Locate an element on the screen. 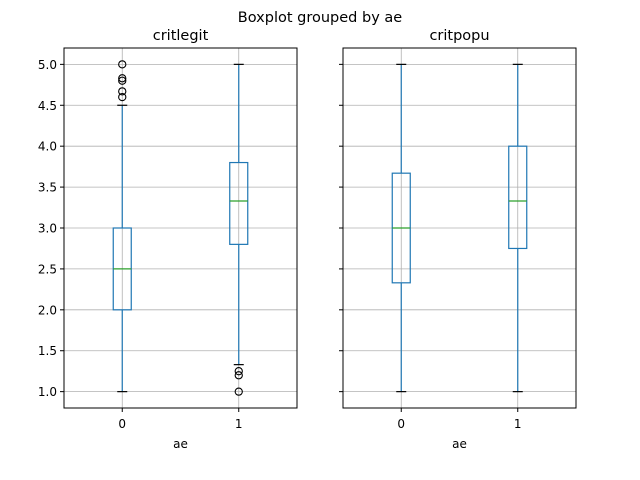 The width and height of the screenshot is (640, 480). y-tick-label: 1.0 is located at coordinates (47, 392).